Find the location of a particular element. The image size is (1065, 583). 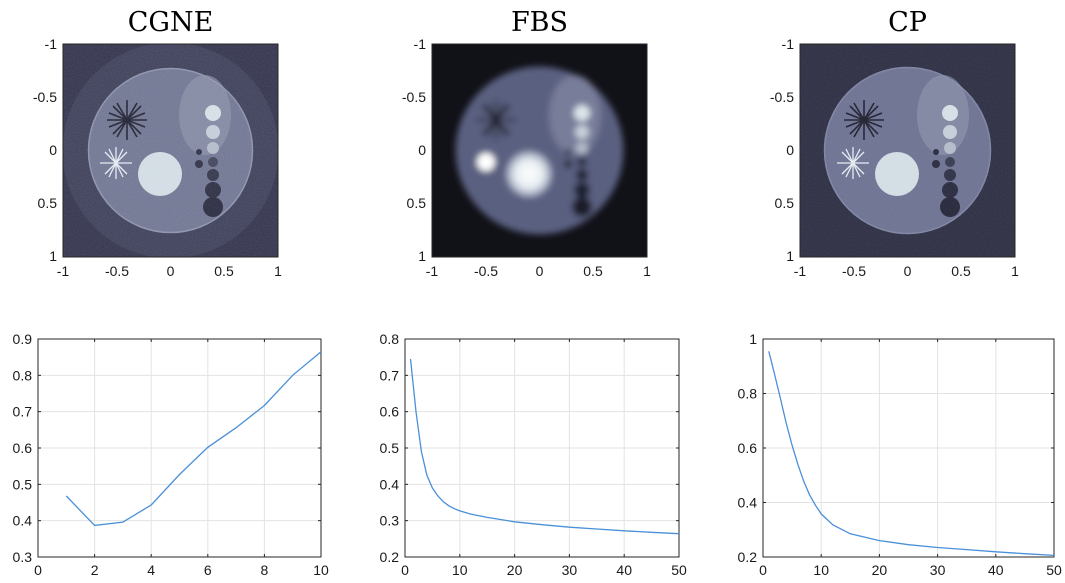

line-chart-fbs: 0 10 20 30 40 50 0.2 0.3 0.4 0.5 0.6 0.7 0.8 is located at coordinates (533, 454).